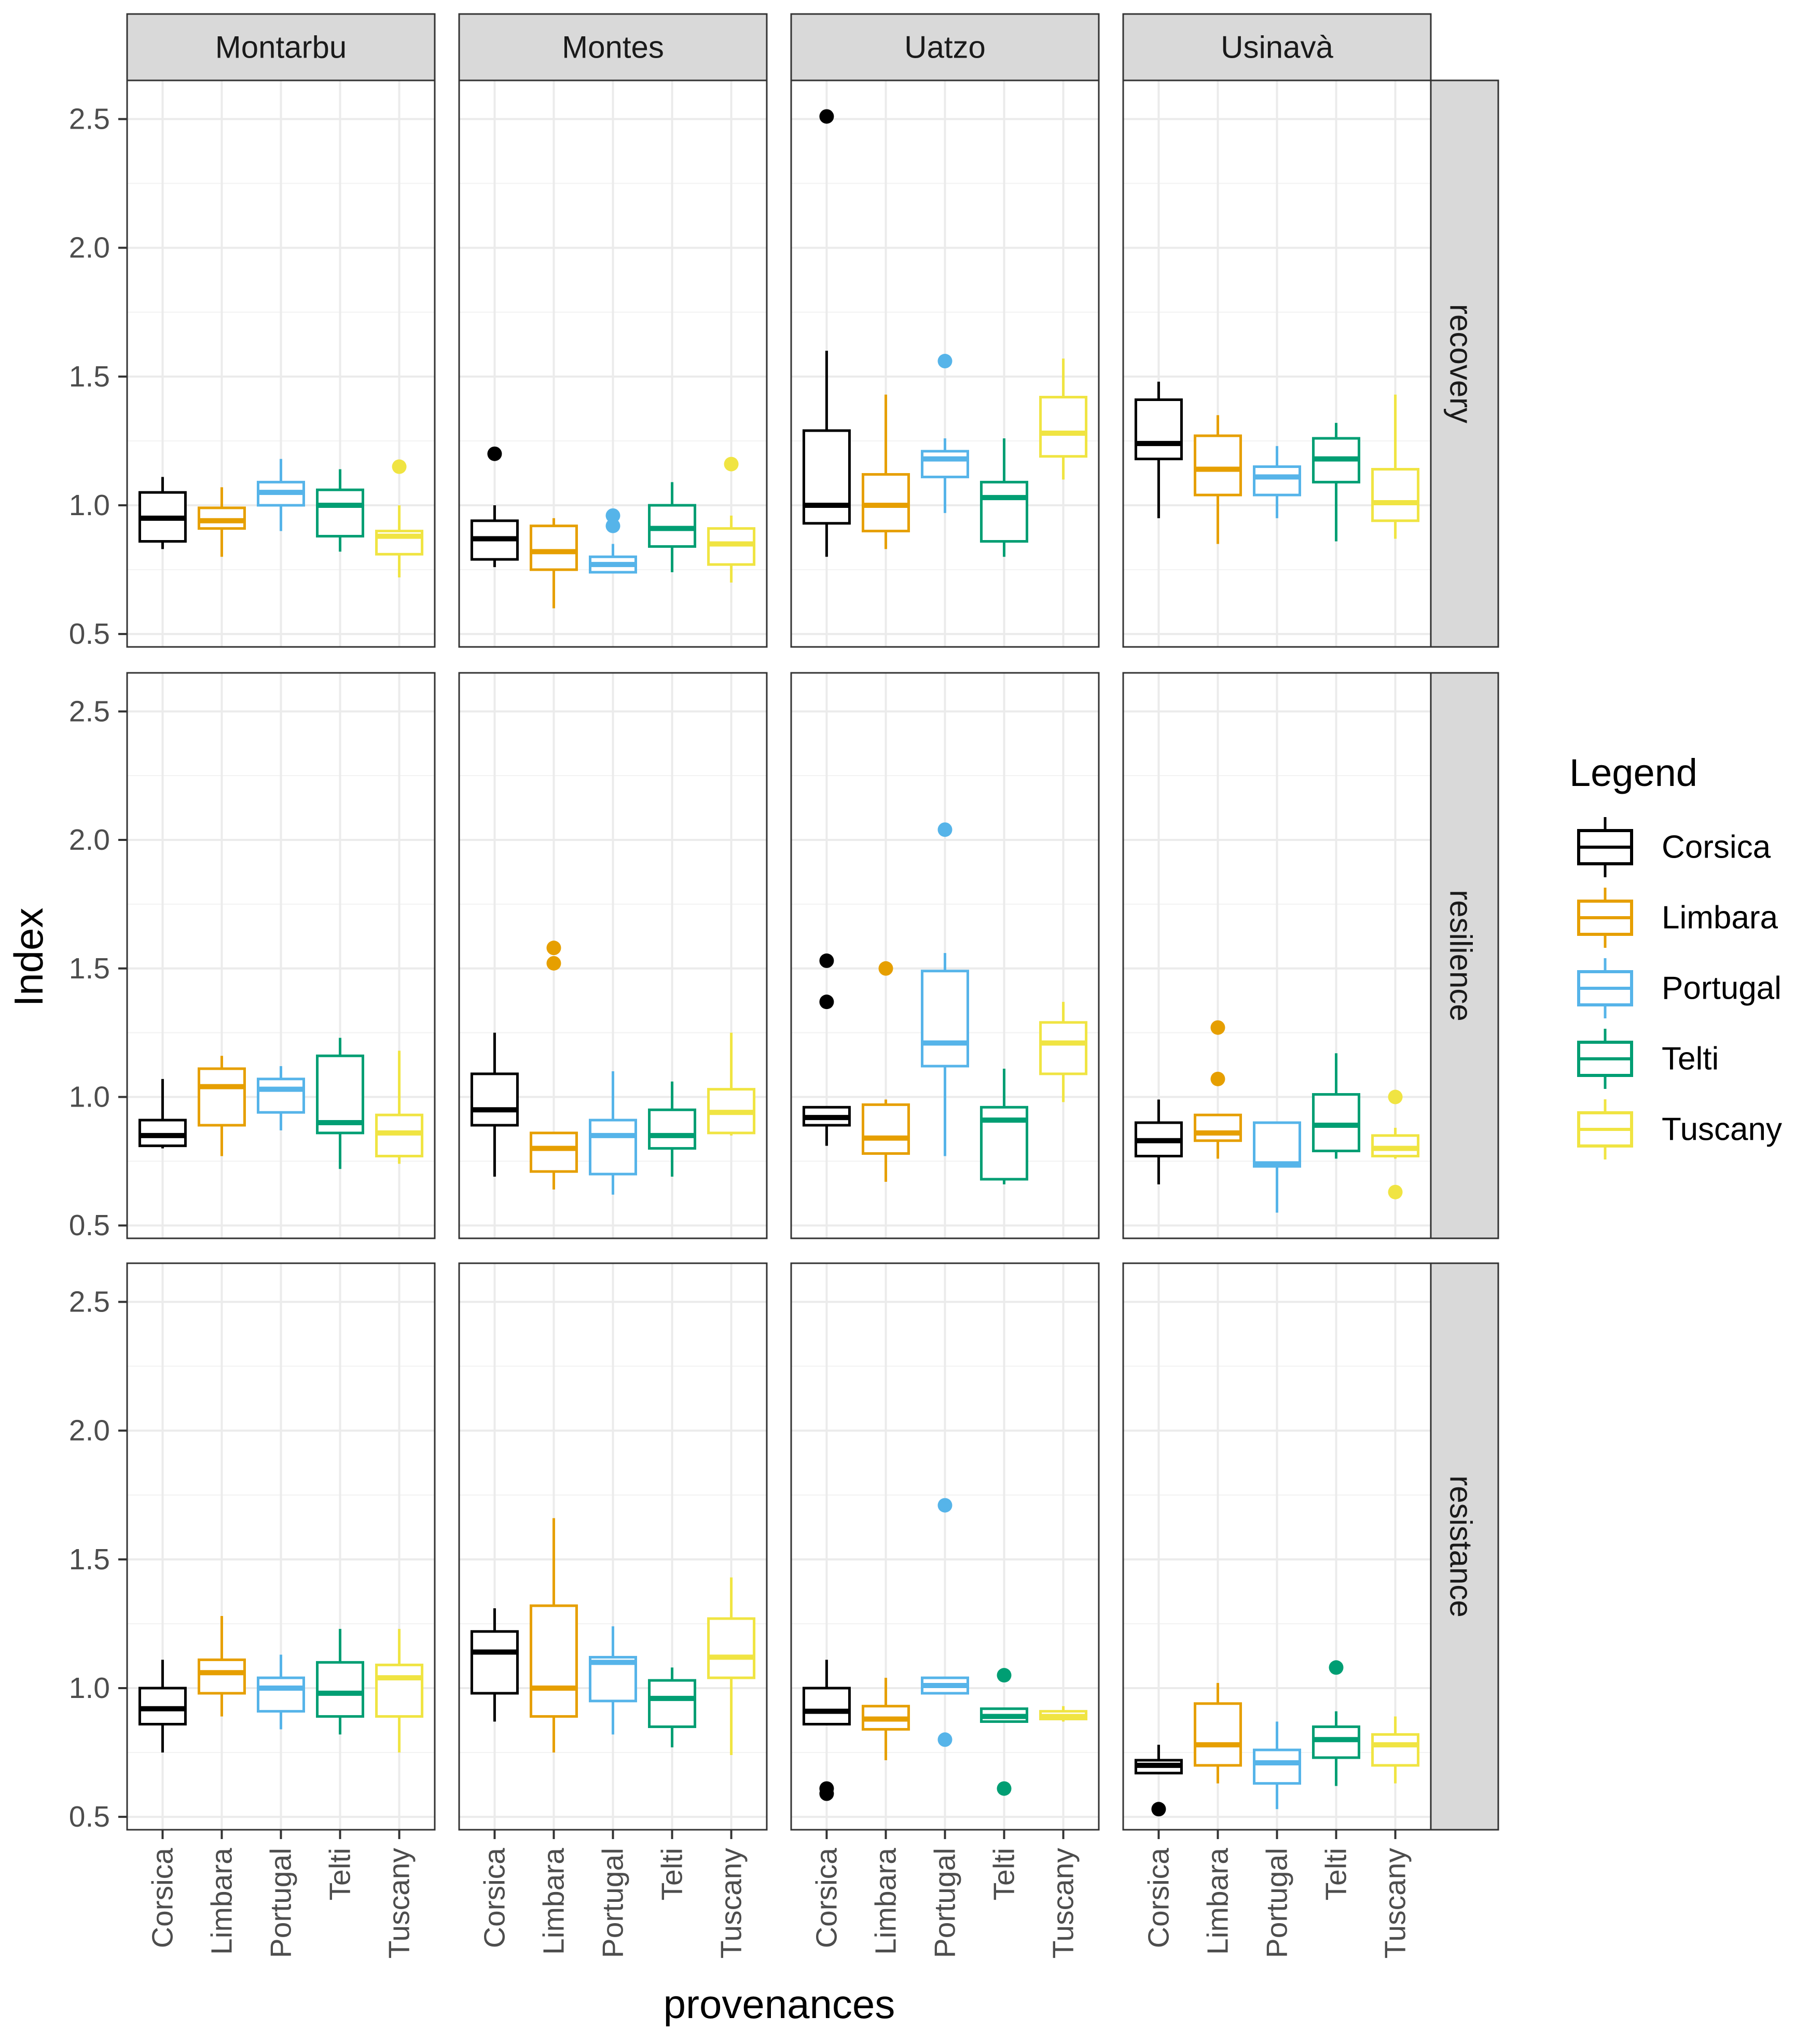 Image resolution: width=1795 pixels, height=2044 pixels. Describe the element at coordinates (1464, 363) in the screenshot. I see `row-strip` at that location.